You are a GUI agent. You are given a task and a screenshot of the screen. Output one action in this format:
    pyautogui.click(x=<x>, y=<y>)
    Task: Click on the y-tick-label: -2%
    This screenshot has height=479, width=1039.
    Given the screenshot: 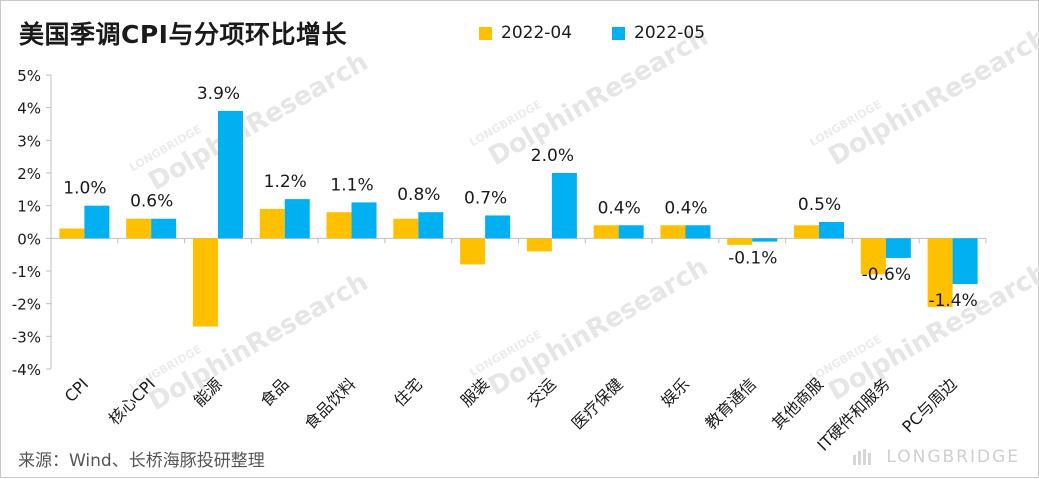 What is the action you would take?
    pyautogui.click(x=26, y=305)
    